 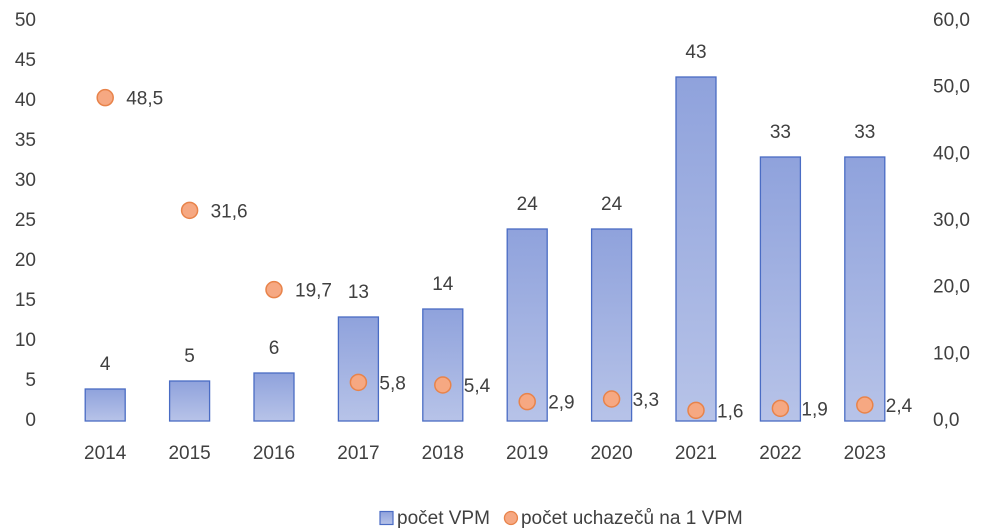 What do you see at coordinates (25, 340) in the screenshot?
I see `y-tick-label: 10` at bounding box center [25, 340].